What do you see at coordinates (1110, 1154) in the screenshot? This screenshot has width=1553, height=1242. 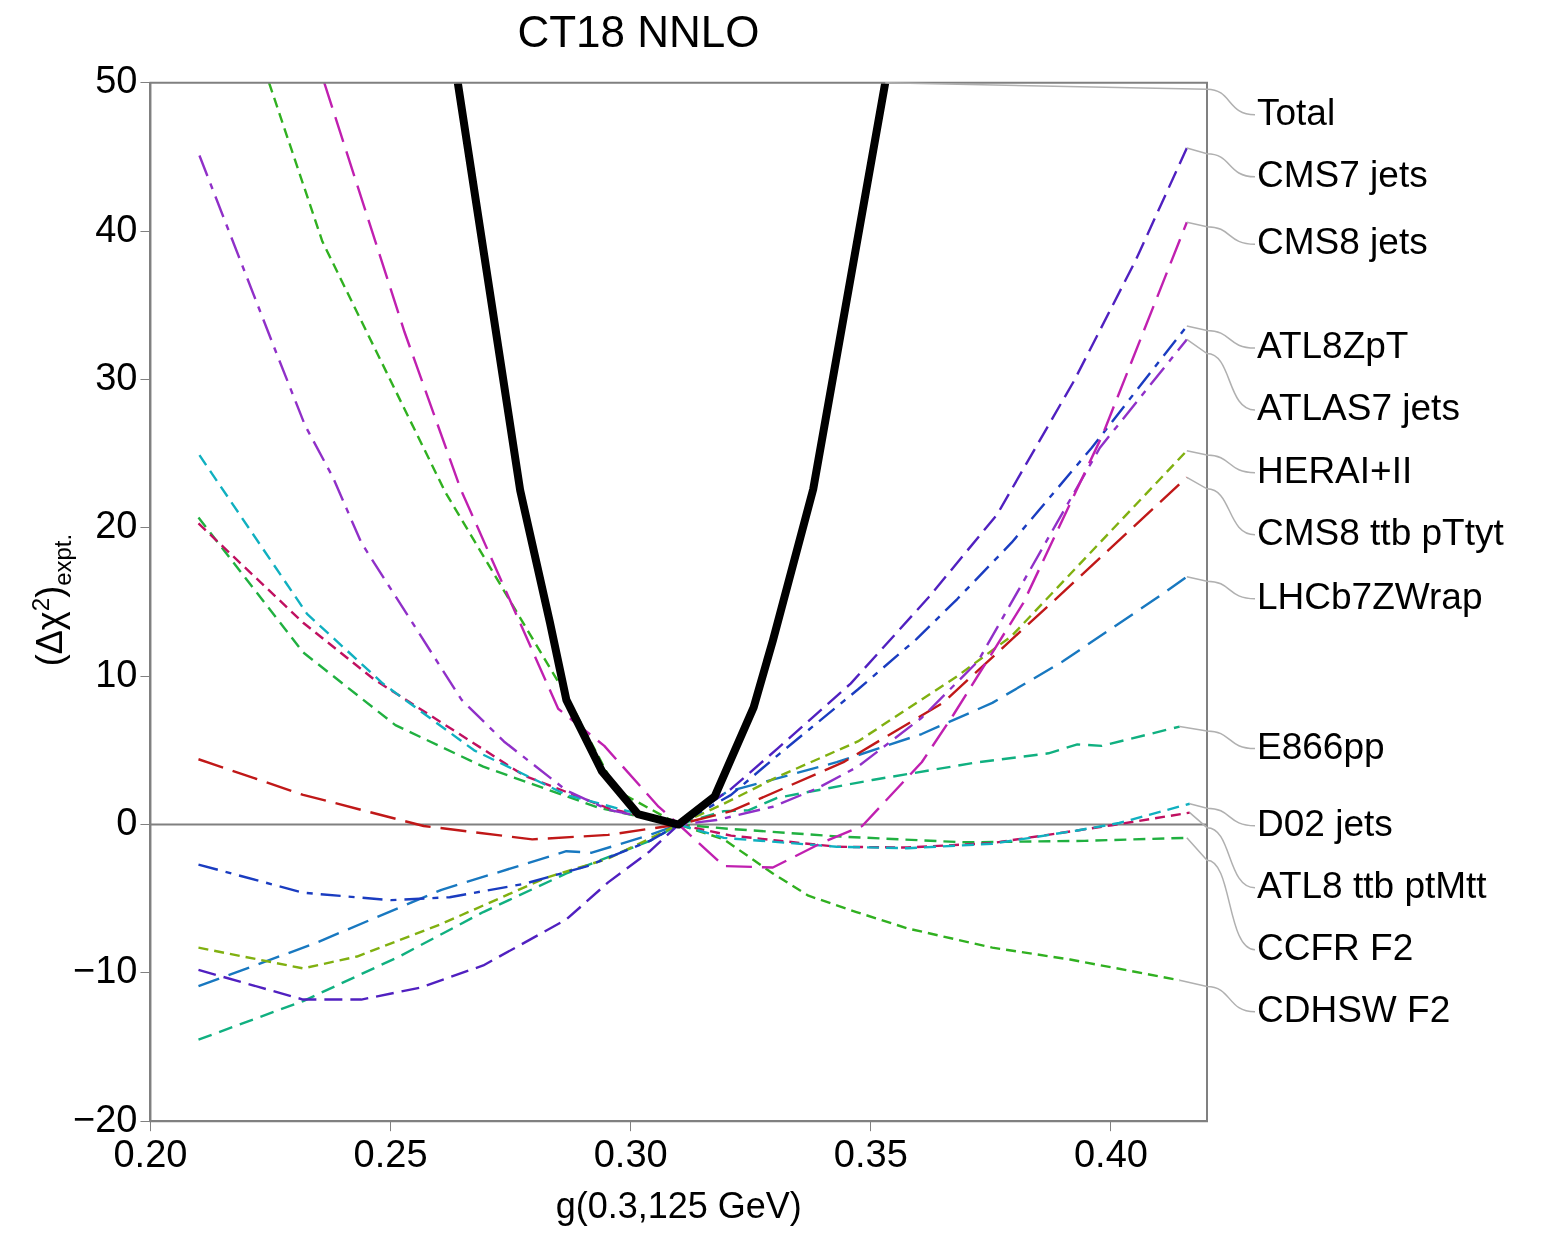 I see `x-tick-label: 0.40` at bounding box center [1110, 1154].